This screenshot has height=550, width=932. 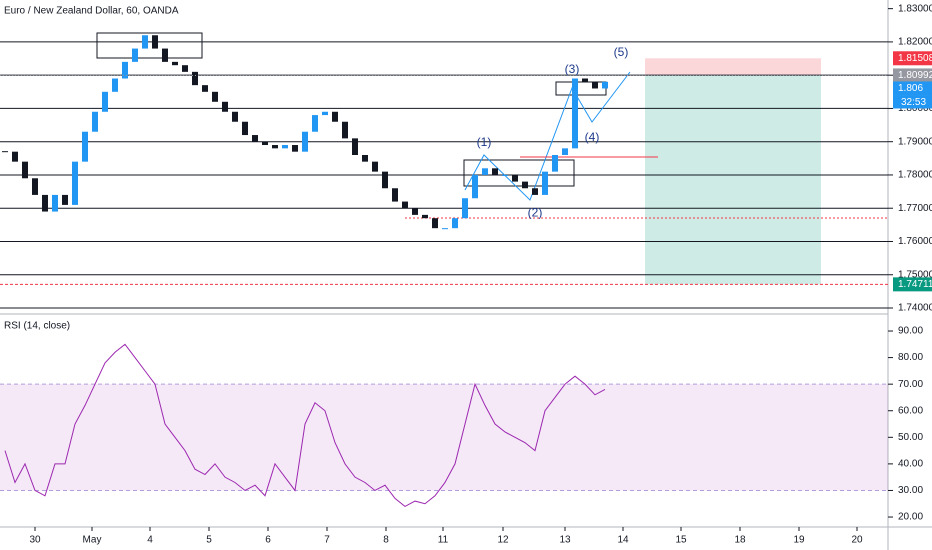 What do you see at coordinates (915, 308) in the screenshot?
I see `y-tick-label: 1.74000` at bounding box center [915, 308].